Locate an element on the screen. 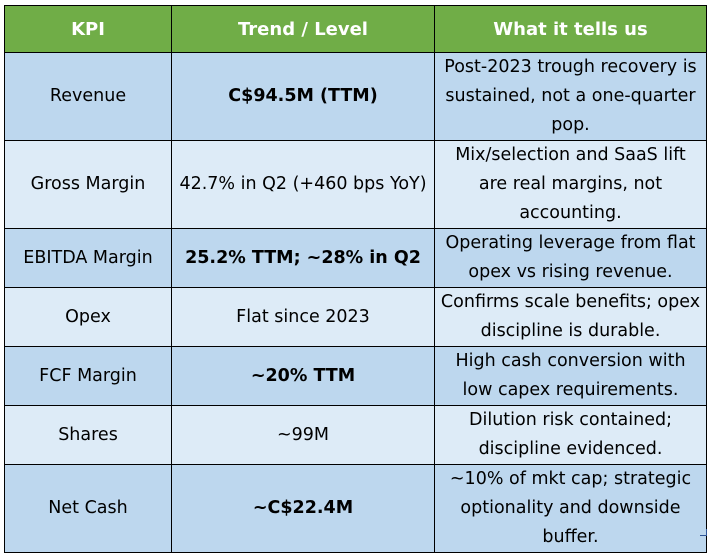 This screenshot has width=713, height=553. header-row: KPI Trend / Level What it tells us is located at coordinates (355, 29).